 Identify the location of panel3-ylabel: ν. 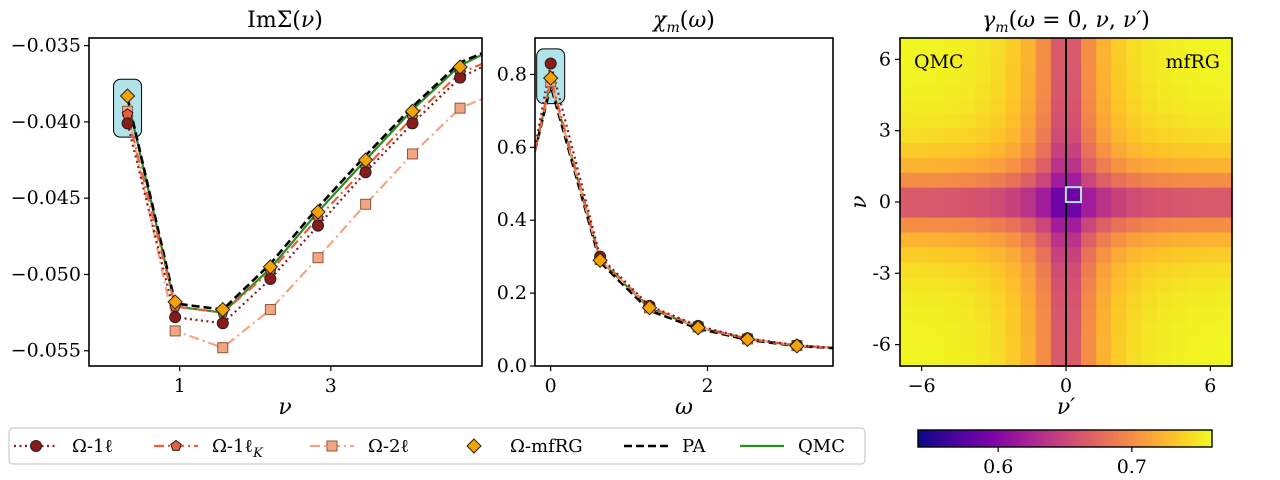
(859, 201).